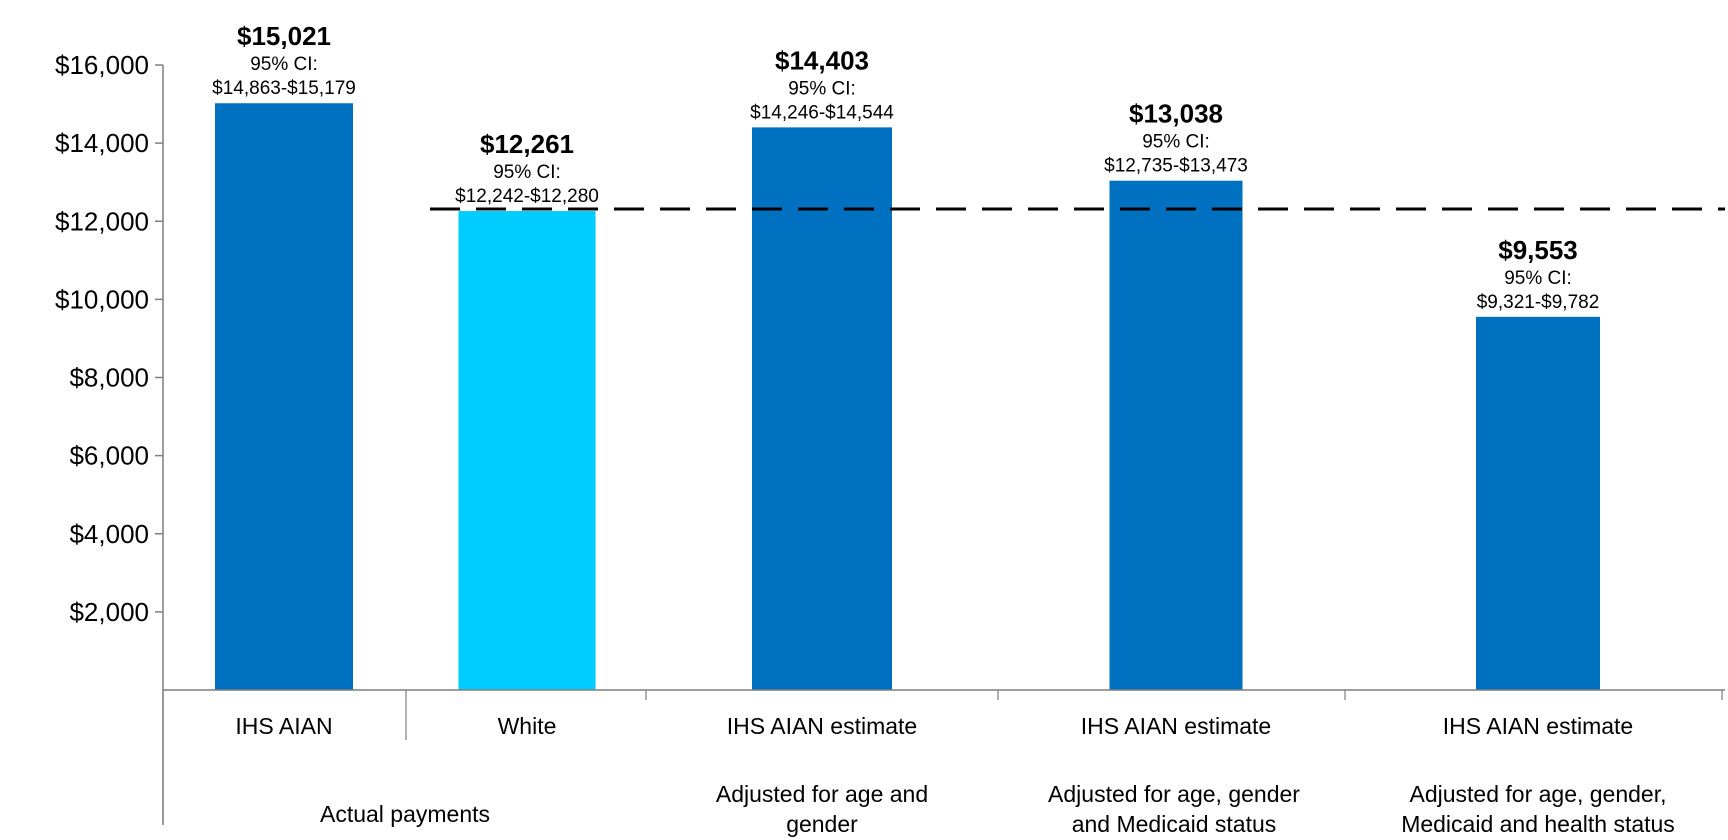 Image resolution: width=1728 pixels, height=840 pixels. Describe the element at coordinates (109, 456) in the screenshot. I see `y-tick-label: $6,000` at that location.